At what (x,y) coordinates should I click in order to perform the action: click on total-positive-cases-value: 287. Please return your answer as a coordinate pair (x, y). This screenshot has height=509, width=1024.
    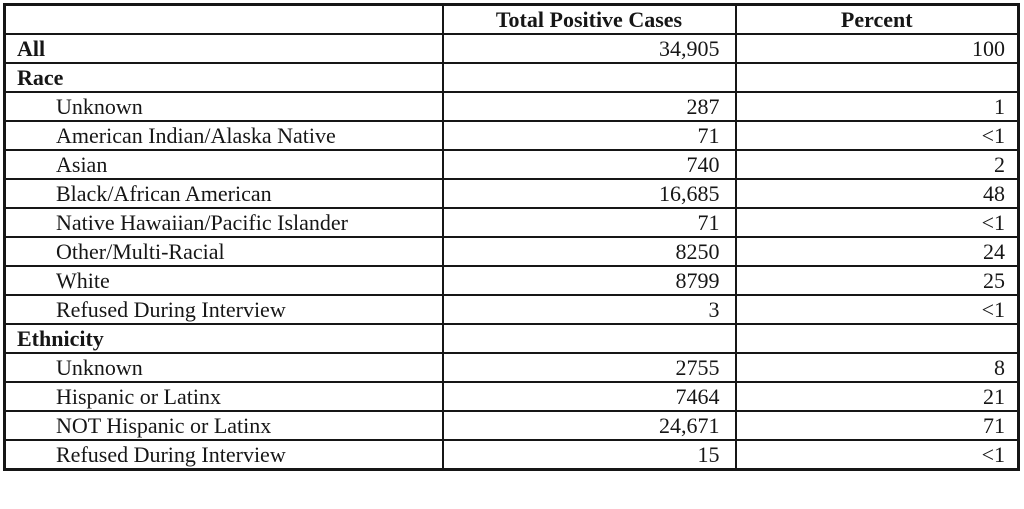
    Looking at the image, I should click on (589, 106).